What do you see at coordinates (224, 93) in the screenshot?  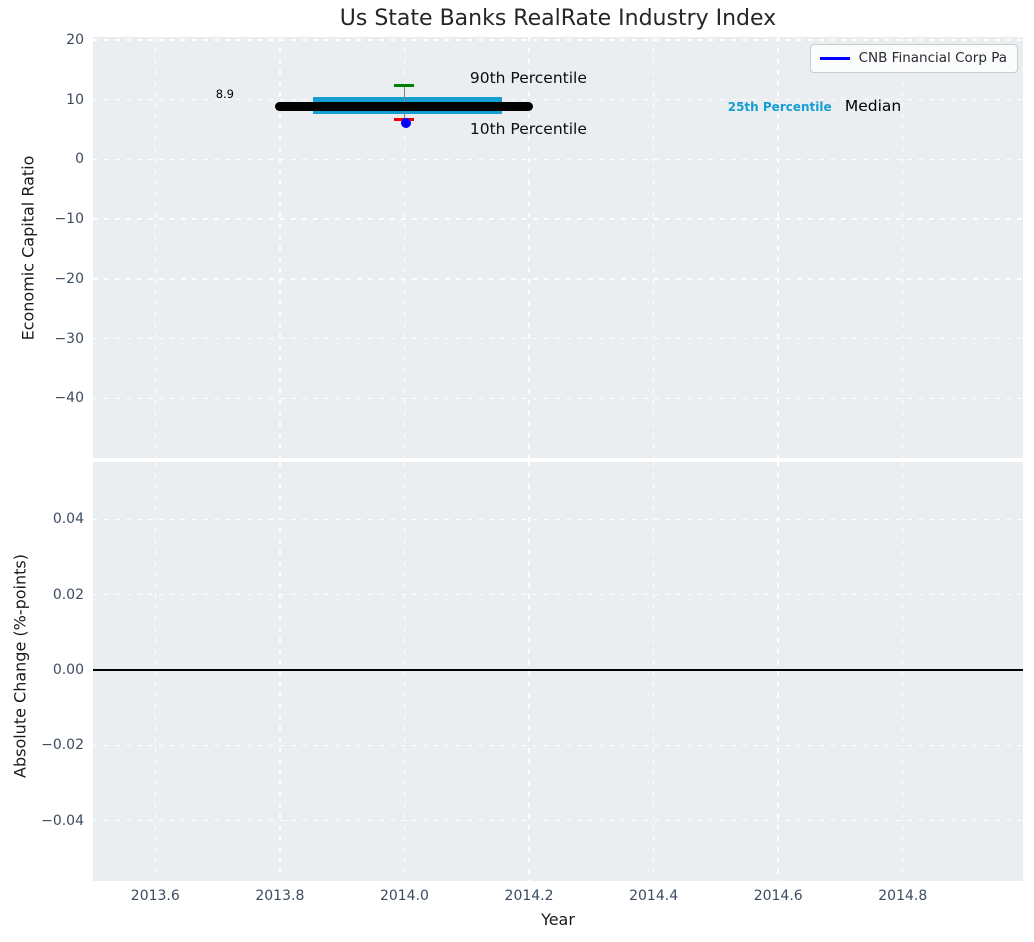 I see `median-value-label: 8.9` at bounding box center [224, 93].